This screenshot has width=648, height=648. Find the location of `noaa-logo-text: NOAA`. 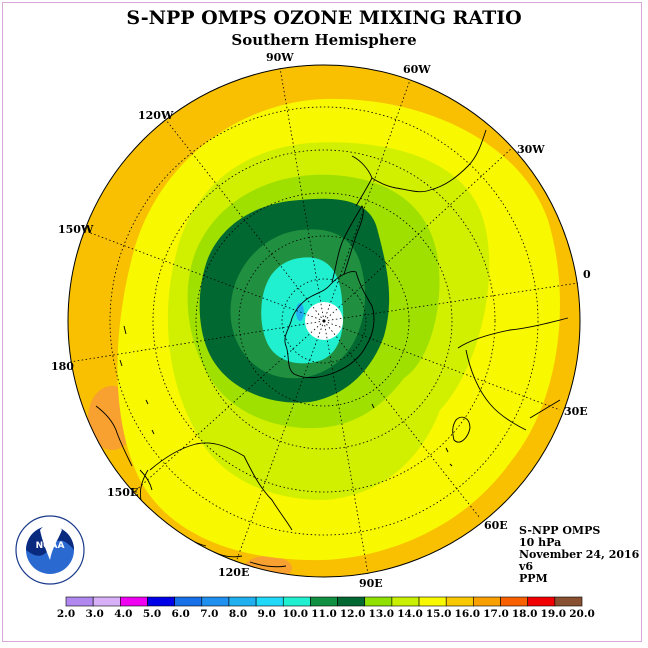

noaa-logo-text: NOAA is located at coordinates (50, 546).